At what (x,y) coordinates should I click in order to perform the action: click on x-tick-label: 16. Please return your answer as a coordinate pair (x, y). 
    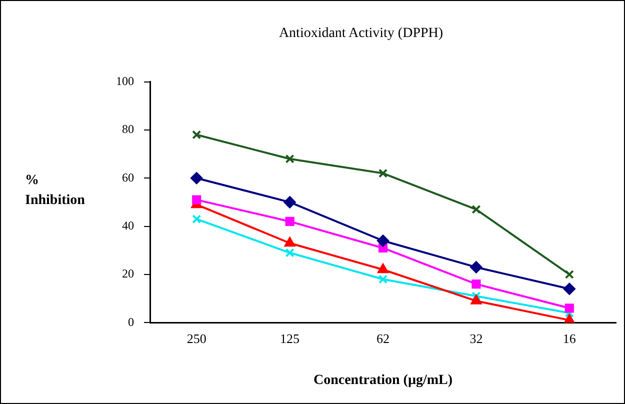
    Looking at the image, I should click on (569, 338).